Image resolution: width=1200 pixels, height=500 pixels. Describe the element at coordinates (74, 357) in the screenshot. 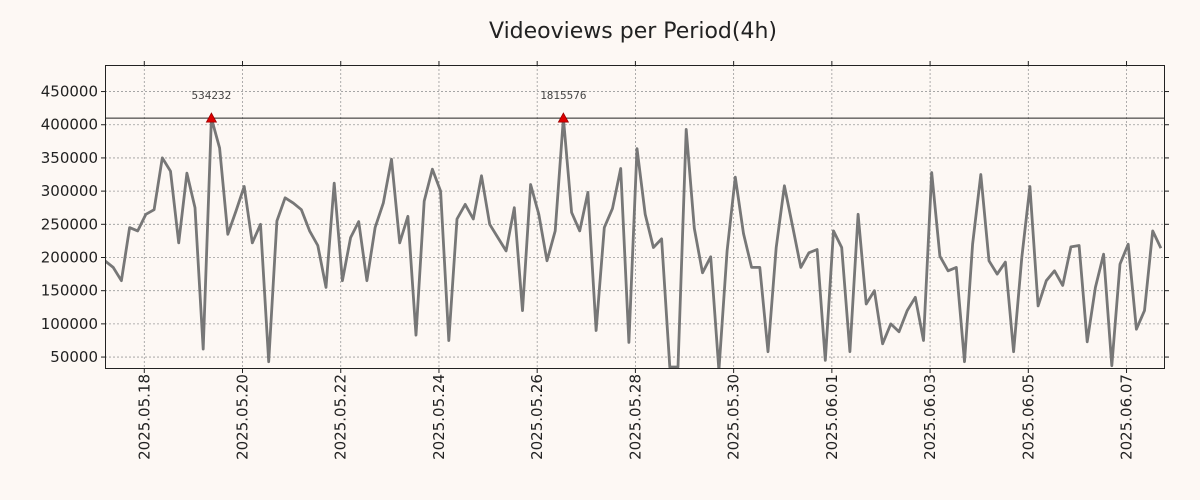

I see `y-tick-label: 50000` at that location.